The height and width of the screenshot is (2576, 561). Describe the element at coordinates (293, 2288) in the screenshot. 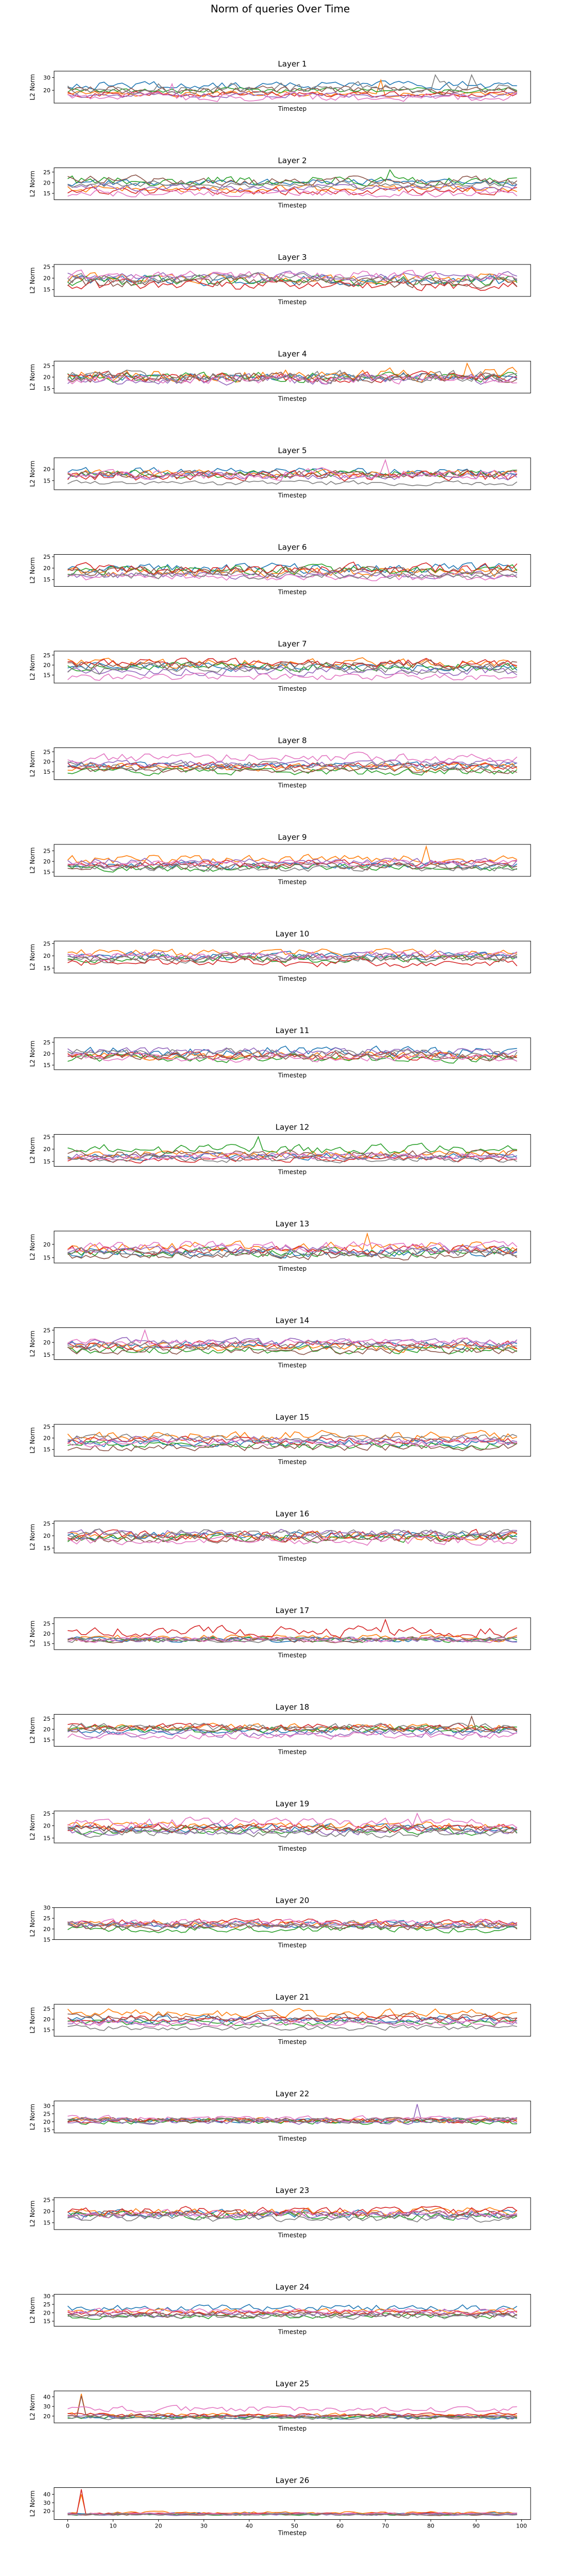

I see `panel-title: Layer 24` at that location.